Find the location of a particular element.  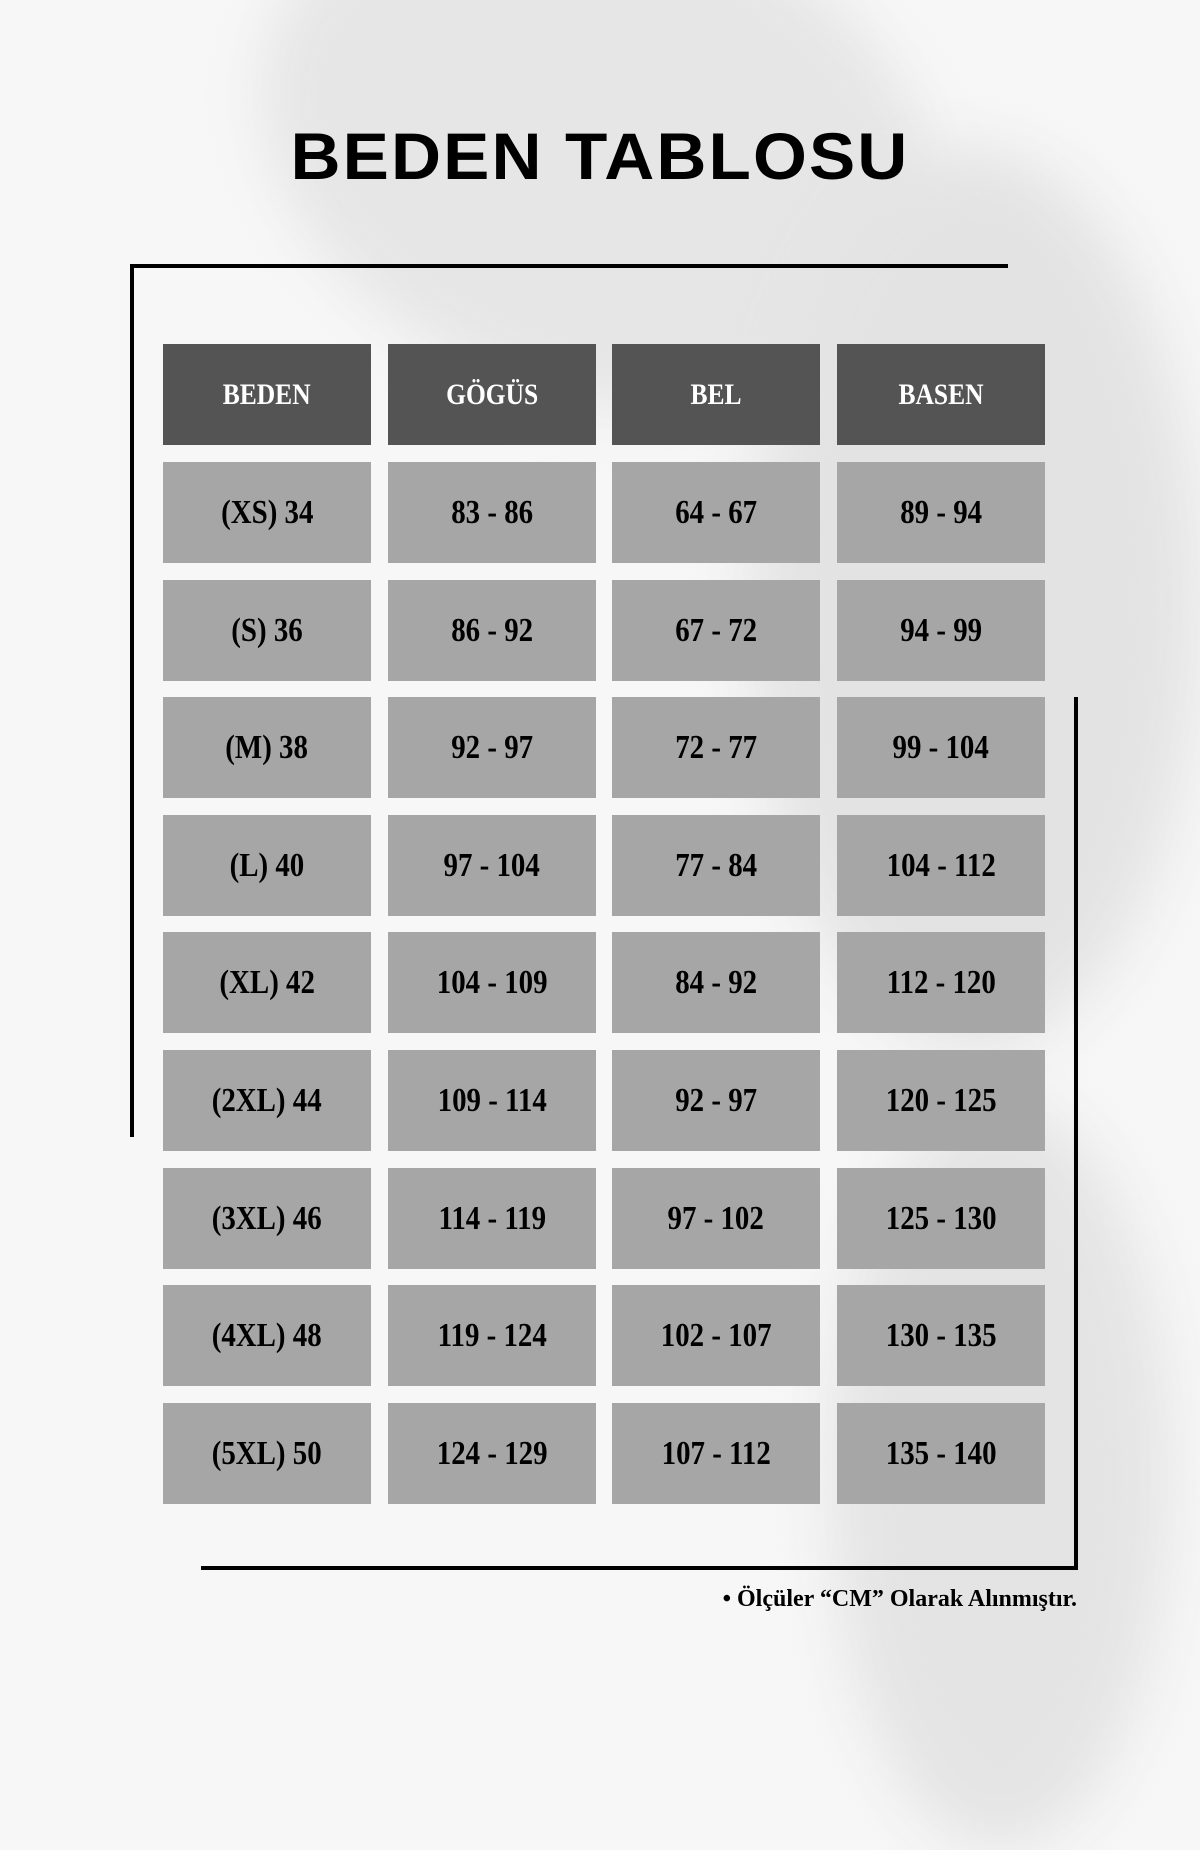

cell-text: 135 - 140 is located at coordinates (941, 1453).